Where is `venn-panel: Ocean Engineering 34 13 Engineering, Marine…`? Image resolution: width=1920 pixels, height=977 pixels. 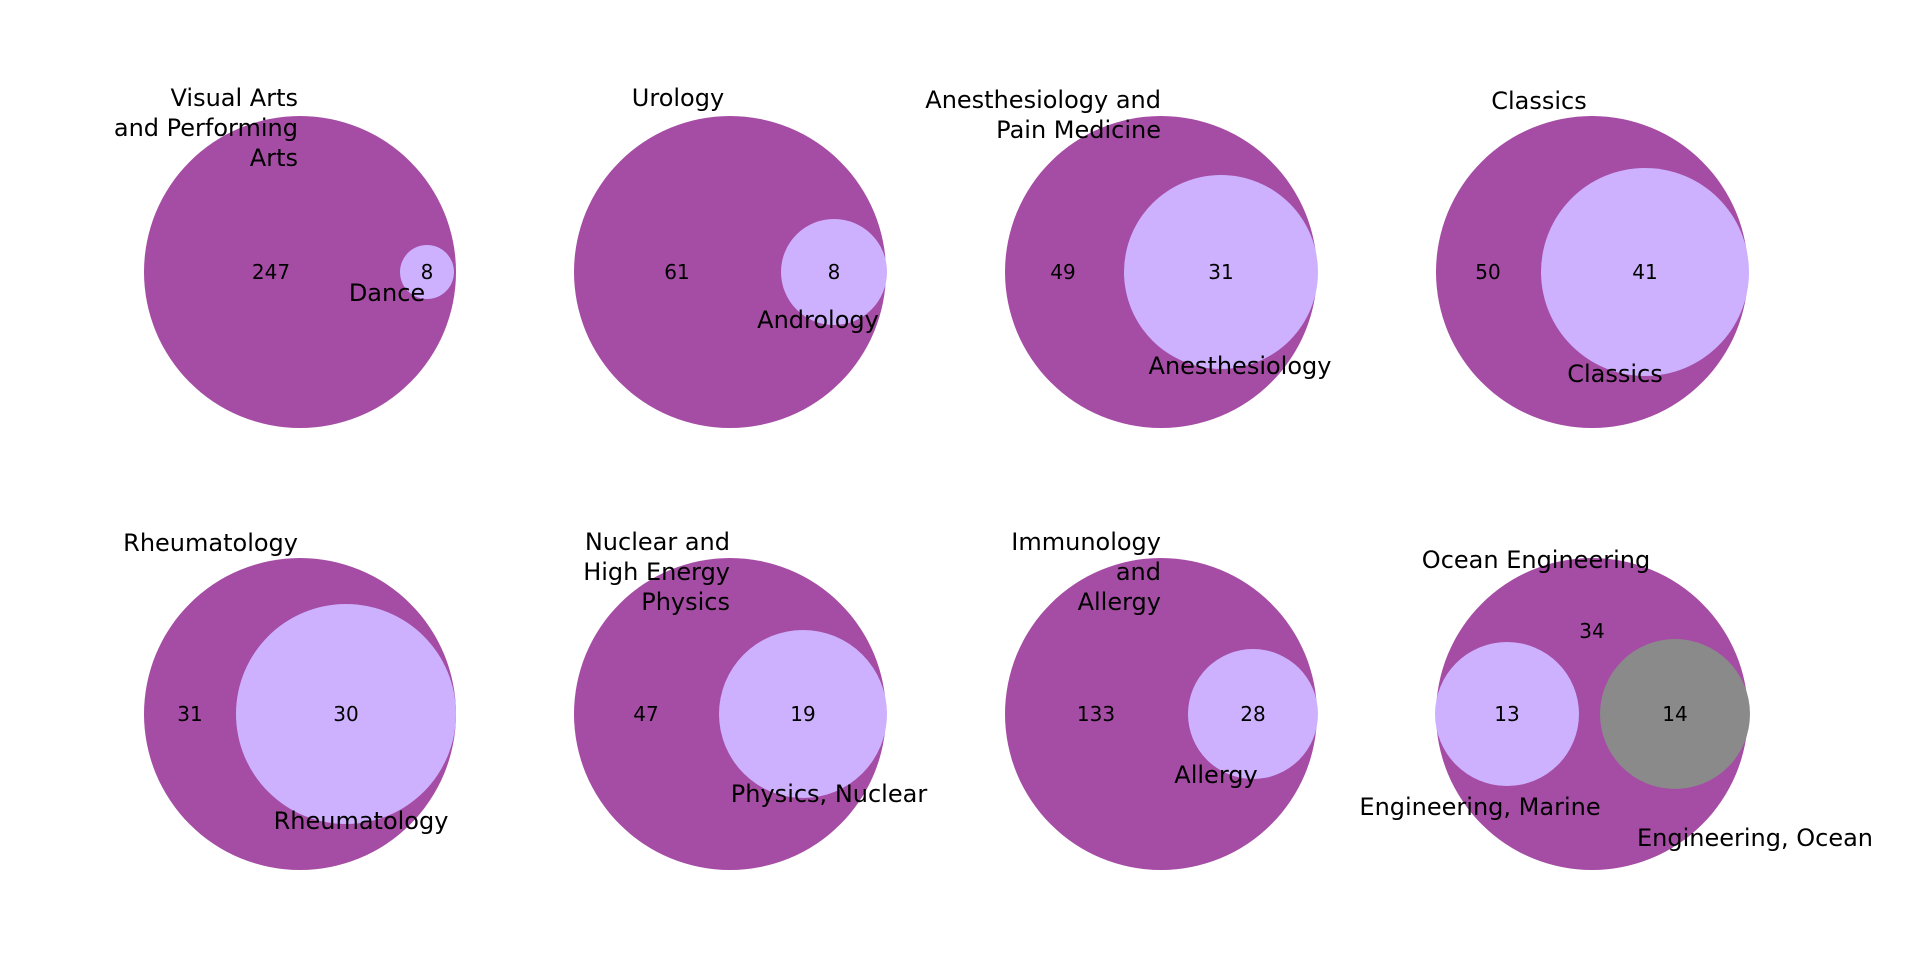
venn-panel: Ocean Engineering 34 13 Engineering, Marine… is located at coordinates (1616, 708).